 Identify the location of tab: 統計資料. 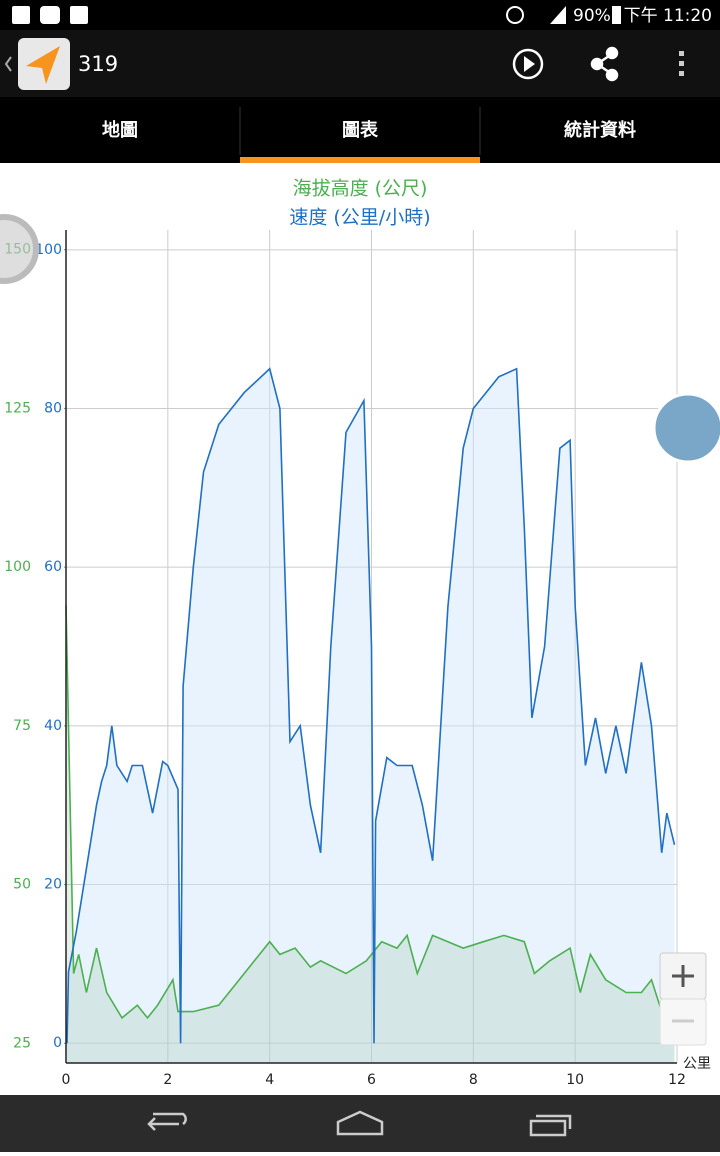
(600, 130).